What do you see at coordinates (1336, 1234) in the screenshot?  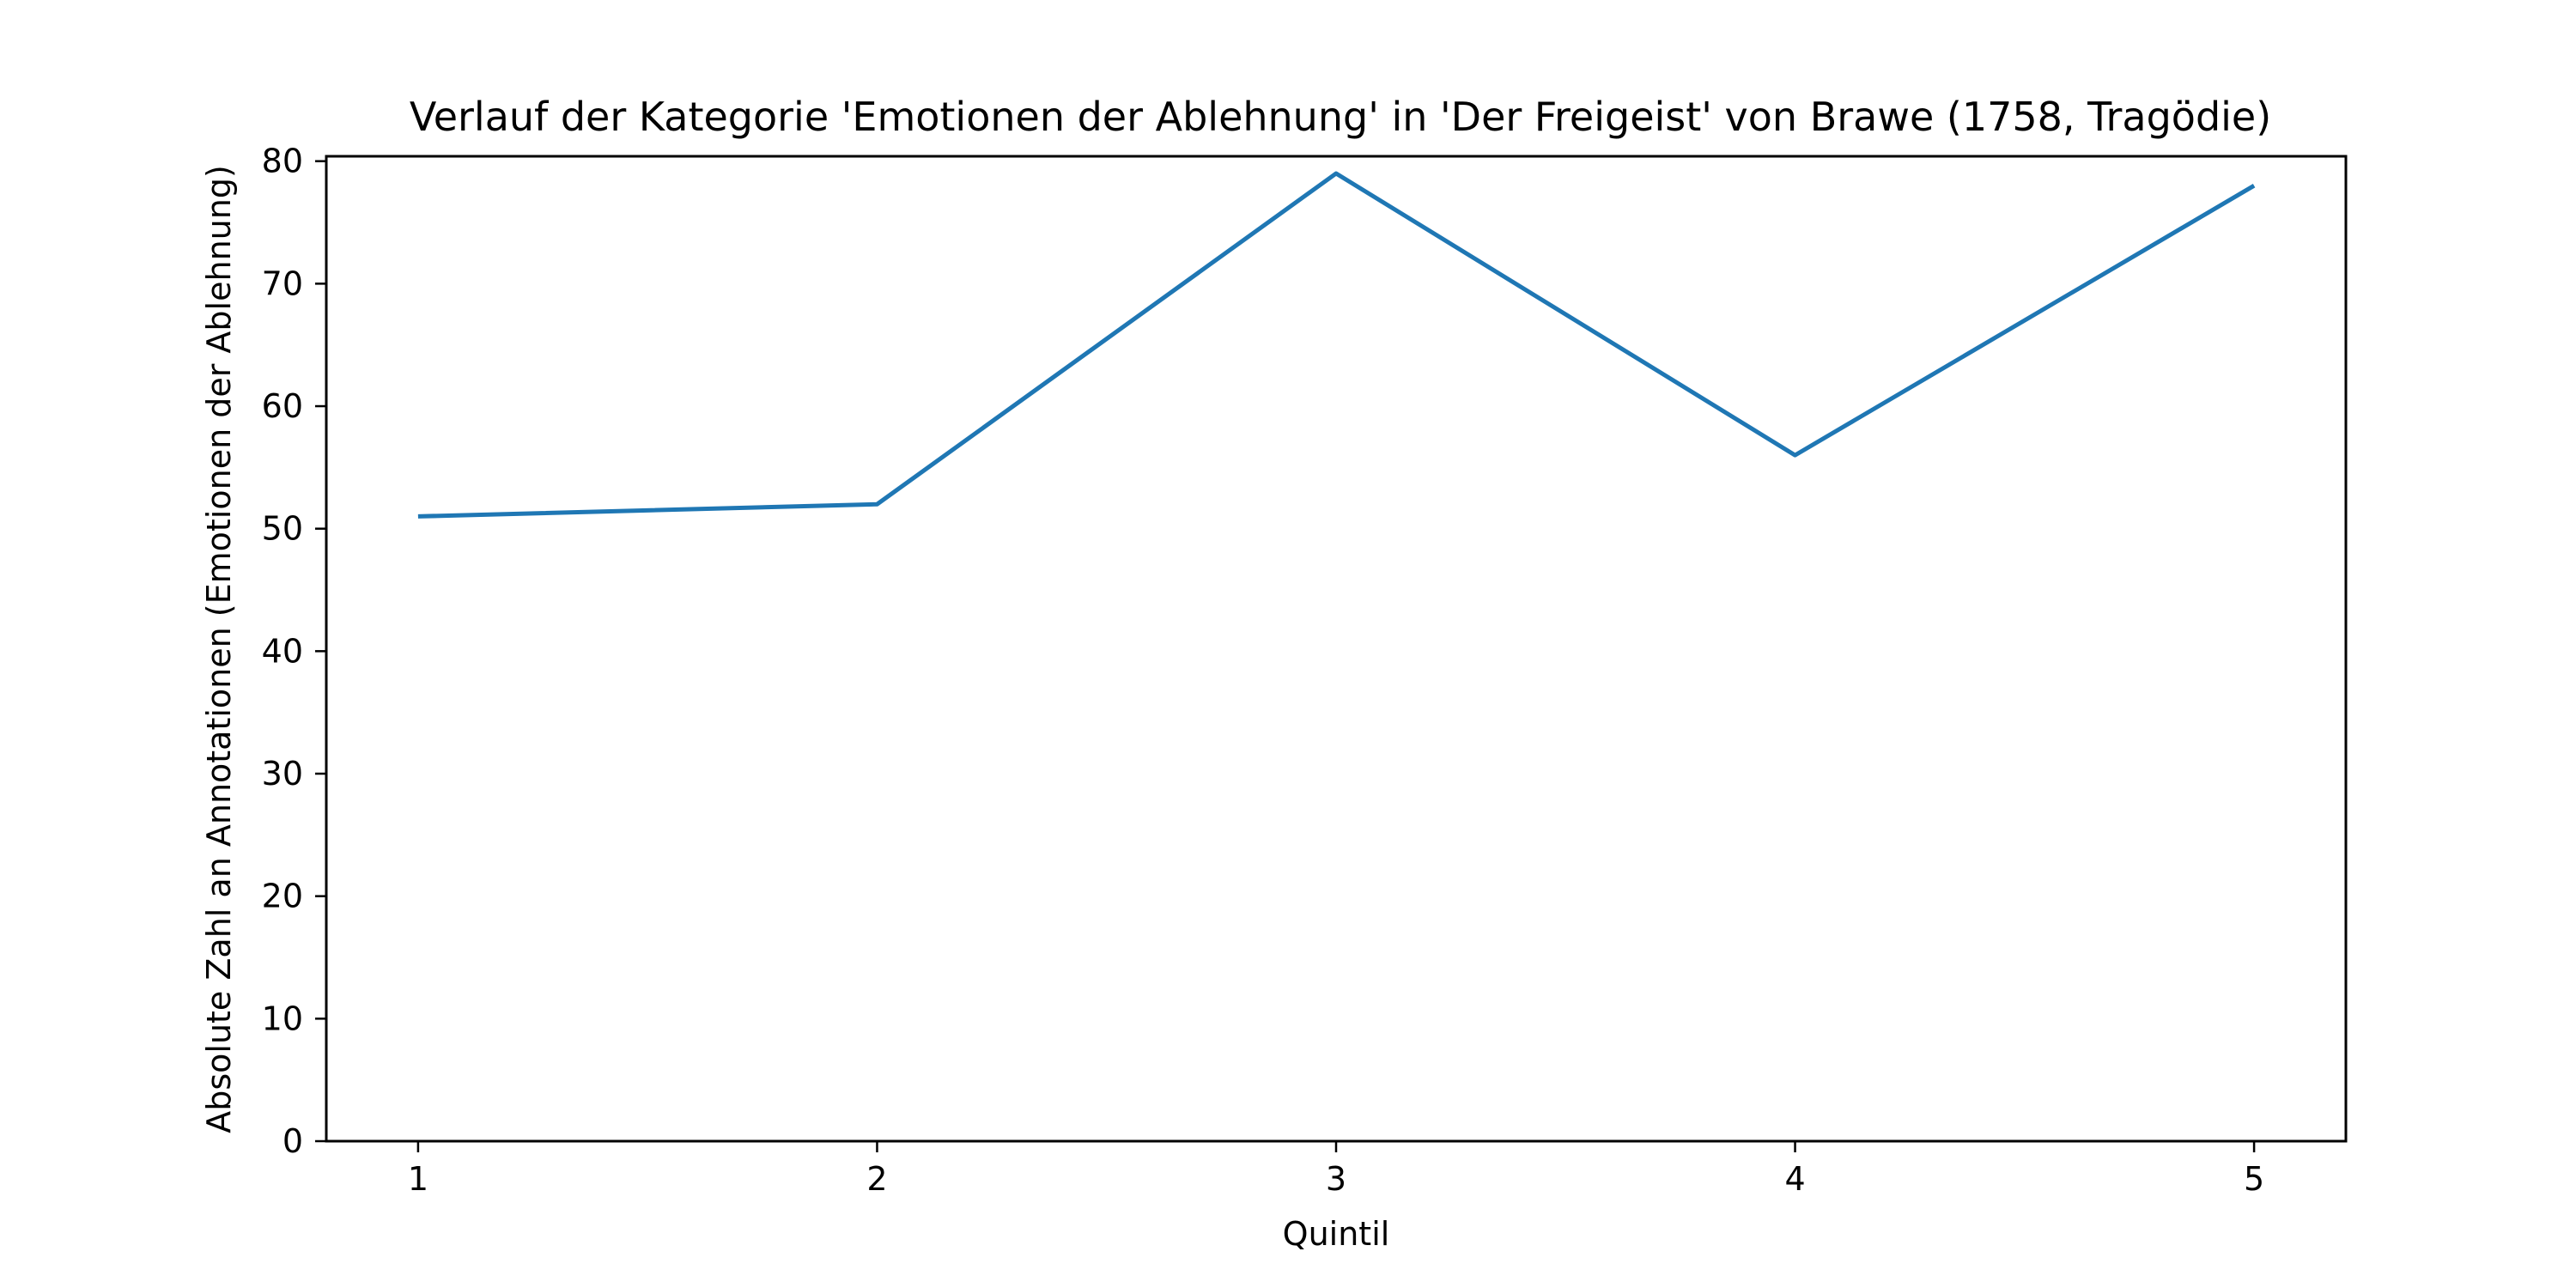 I see `x-axis-label: Quintil` at bounding box center [1336, 1234].